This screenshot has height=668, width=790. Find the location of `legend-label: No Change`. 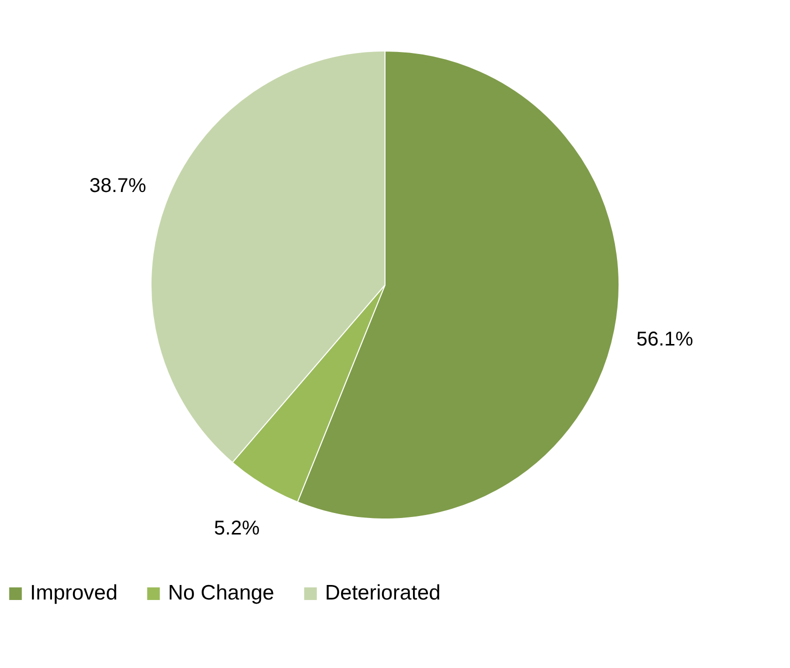

legend-label: No Change is located at coordinates (221, 593).